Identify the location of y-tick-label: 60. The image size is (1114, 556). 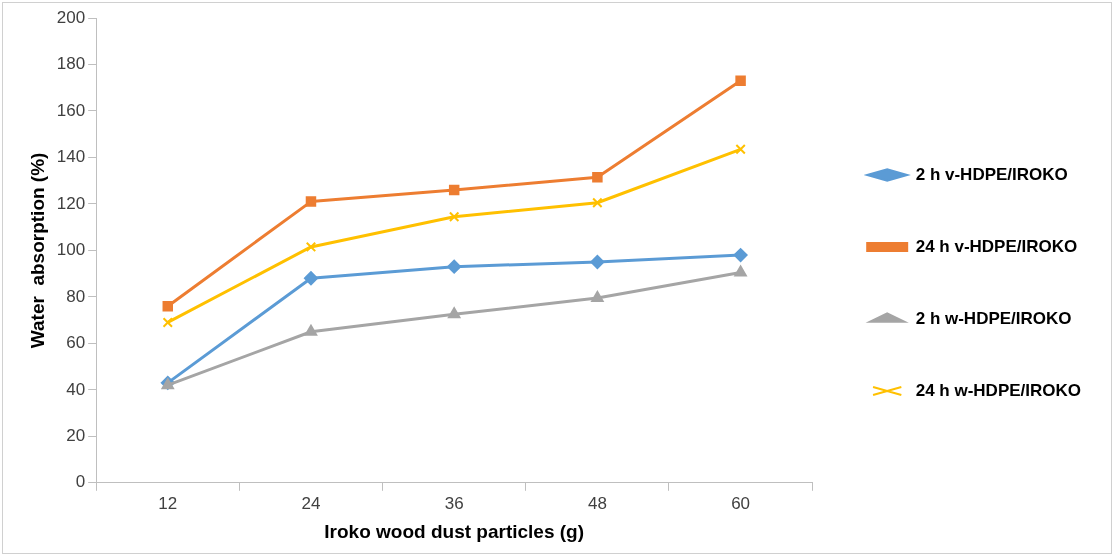
(76, 343).